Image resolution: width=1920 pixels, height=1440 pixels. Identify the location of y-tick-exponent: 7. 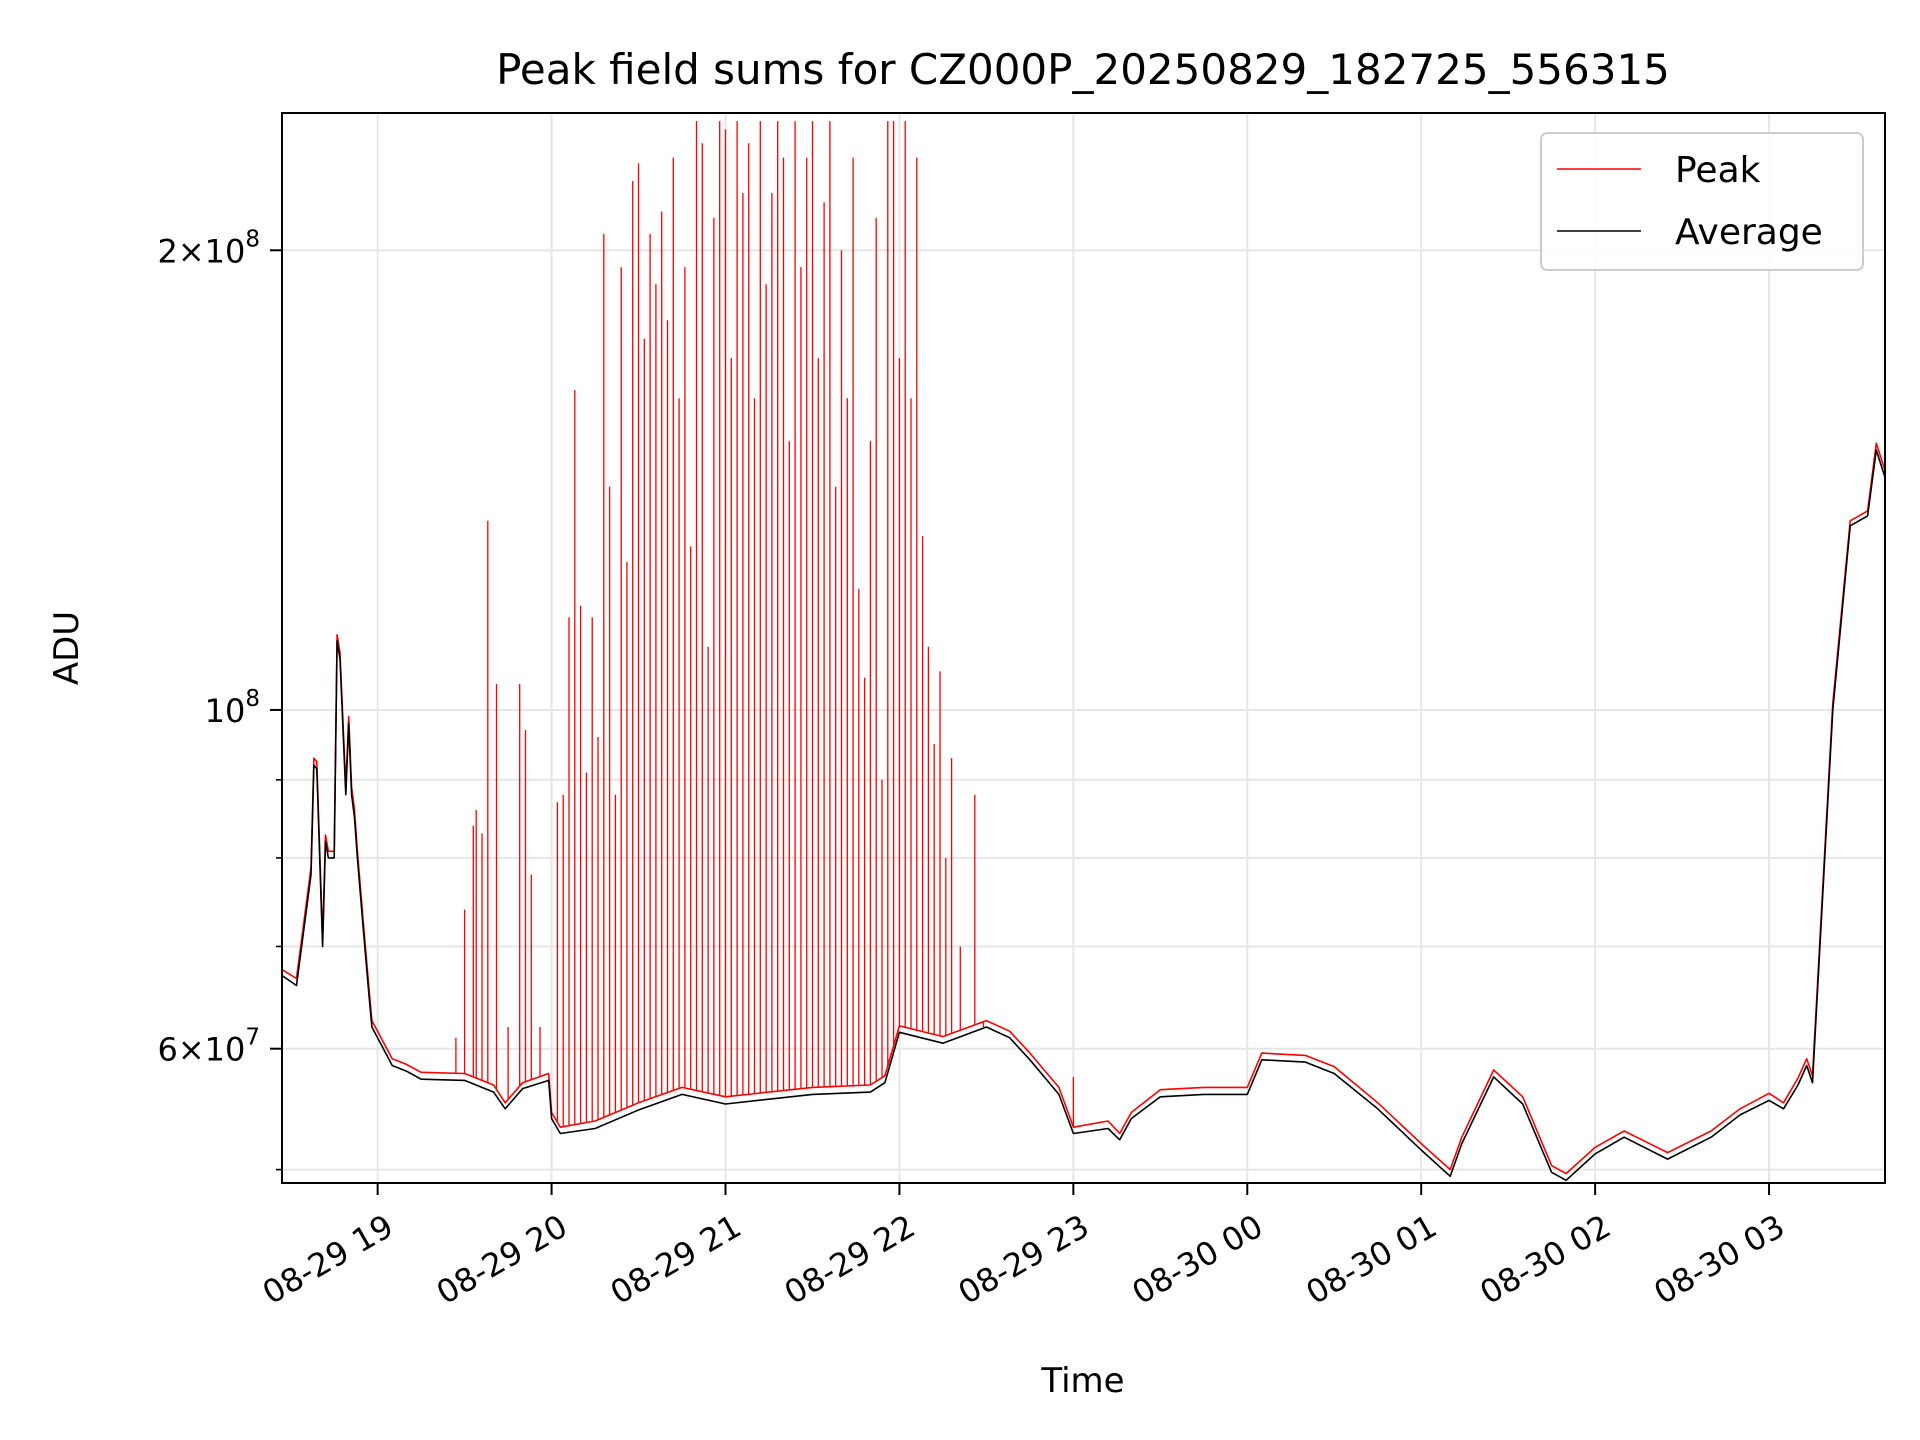
(252, 1038).